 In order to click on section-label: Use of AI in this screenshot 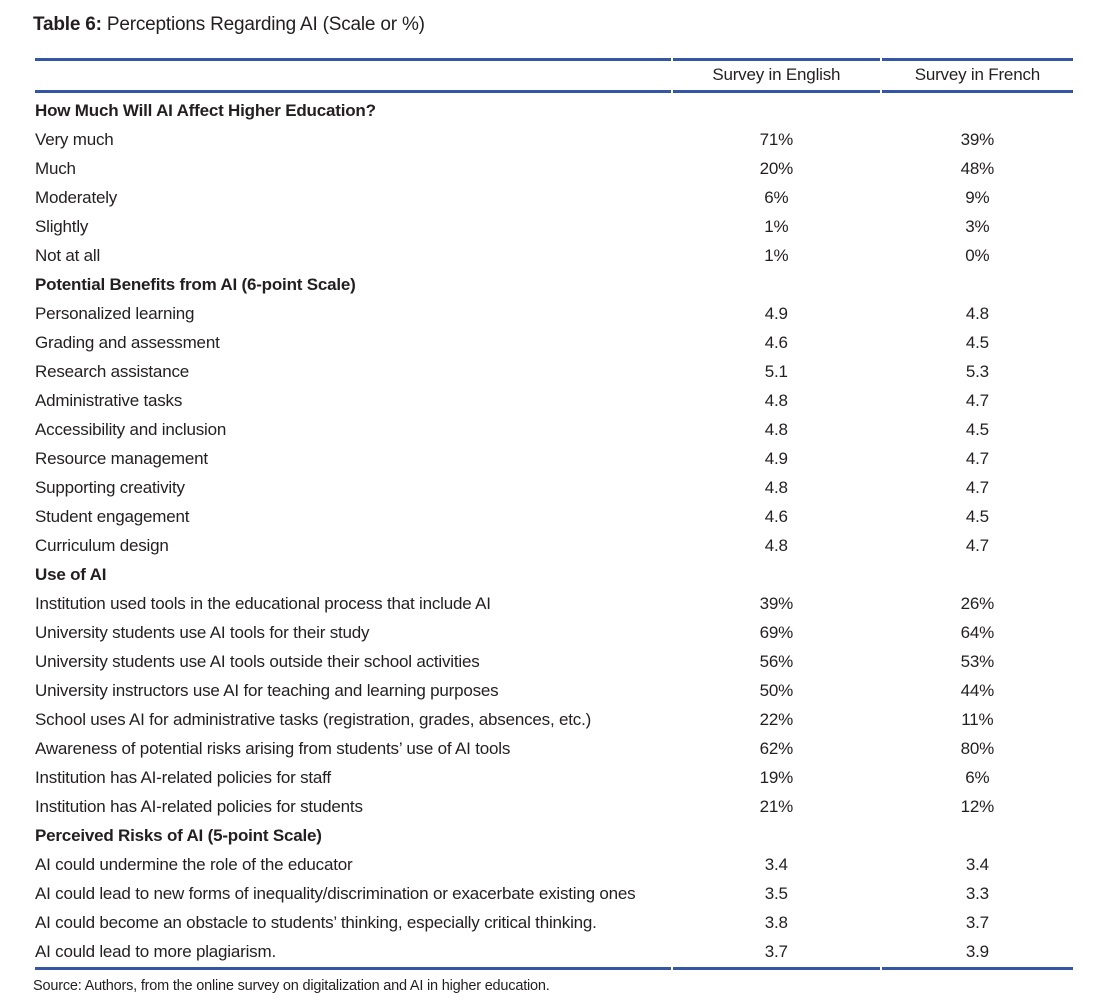, I will do `click(71, 574)`.